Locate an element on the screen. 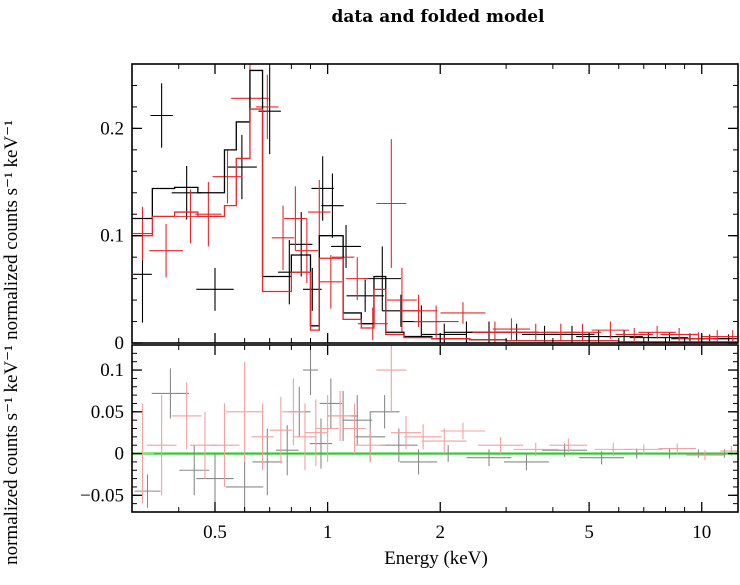 The width and height of the screenshot is (740, 585). x-axis-label: Energy (keV) is located at coordinates (436, 558).